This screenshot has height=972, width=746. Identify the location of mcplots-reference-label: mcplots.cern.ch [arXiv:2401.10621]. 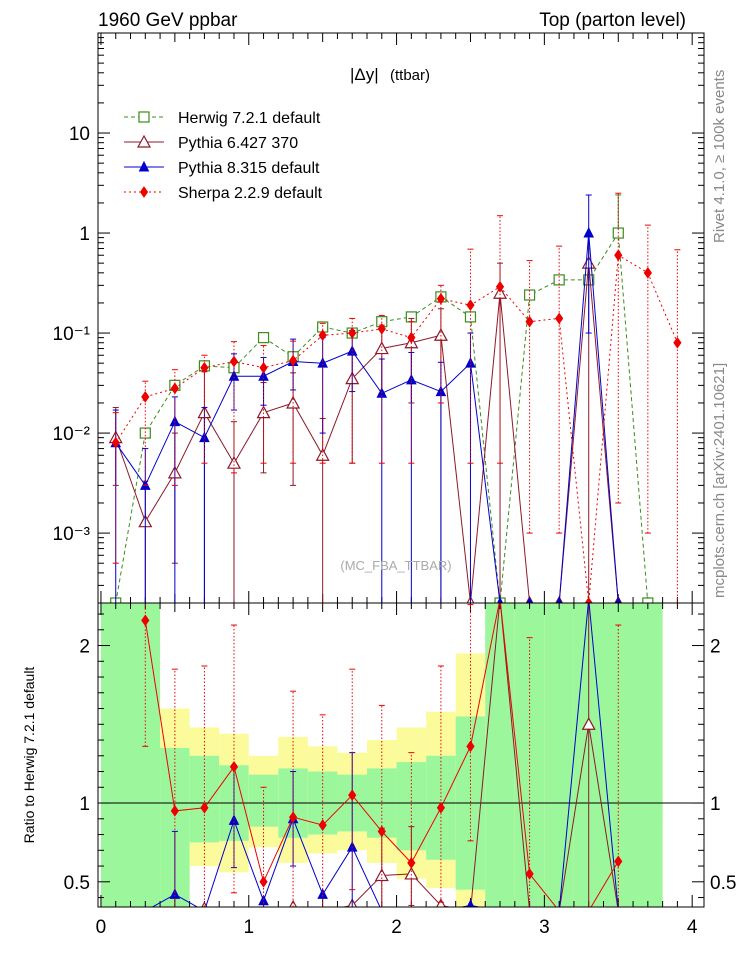
(719, 480).